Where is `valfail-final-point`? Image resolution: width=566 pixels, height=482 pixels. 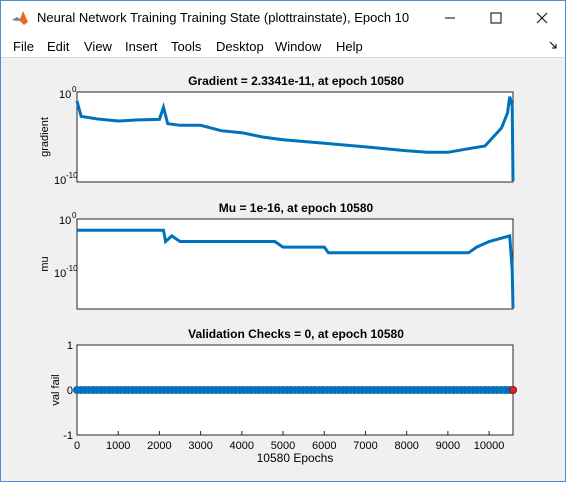
valfail-final-point is located at coordinates (513, 390).